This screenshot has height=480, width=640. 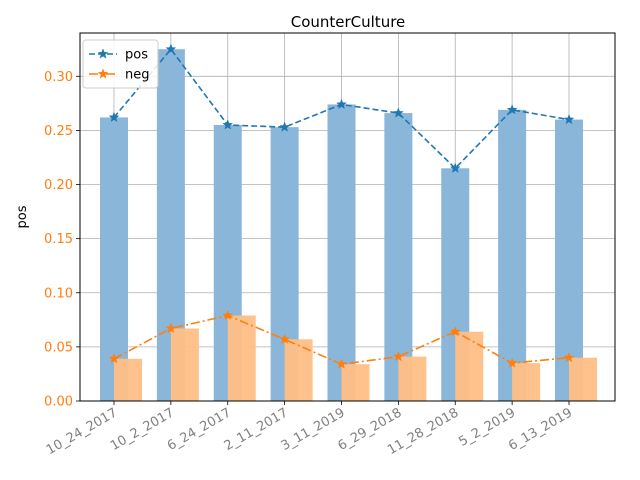 I want to click on x-tick-label: 6_13_2019, so click(x=540, y=429).